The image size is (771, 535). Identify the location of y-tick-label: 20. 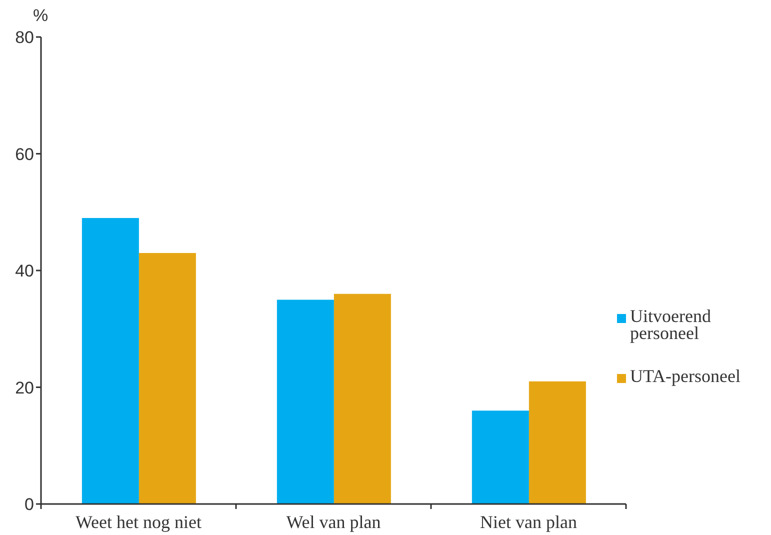
(24, 388).